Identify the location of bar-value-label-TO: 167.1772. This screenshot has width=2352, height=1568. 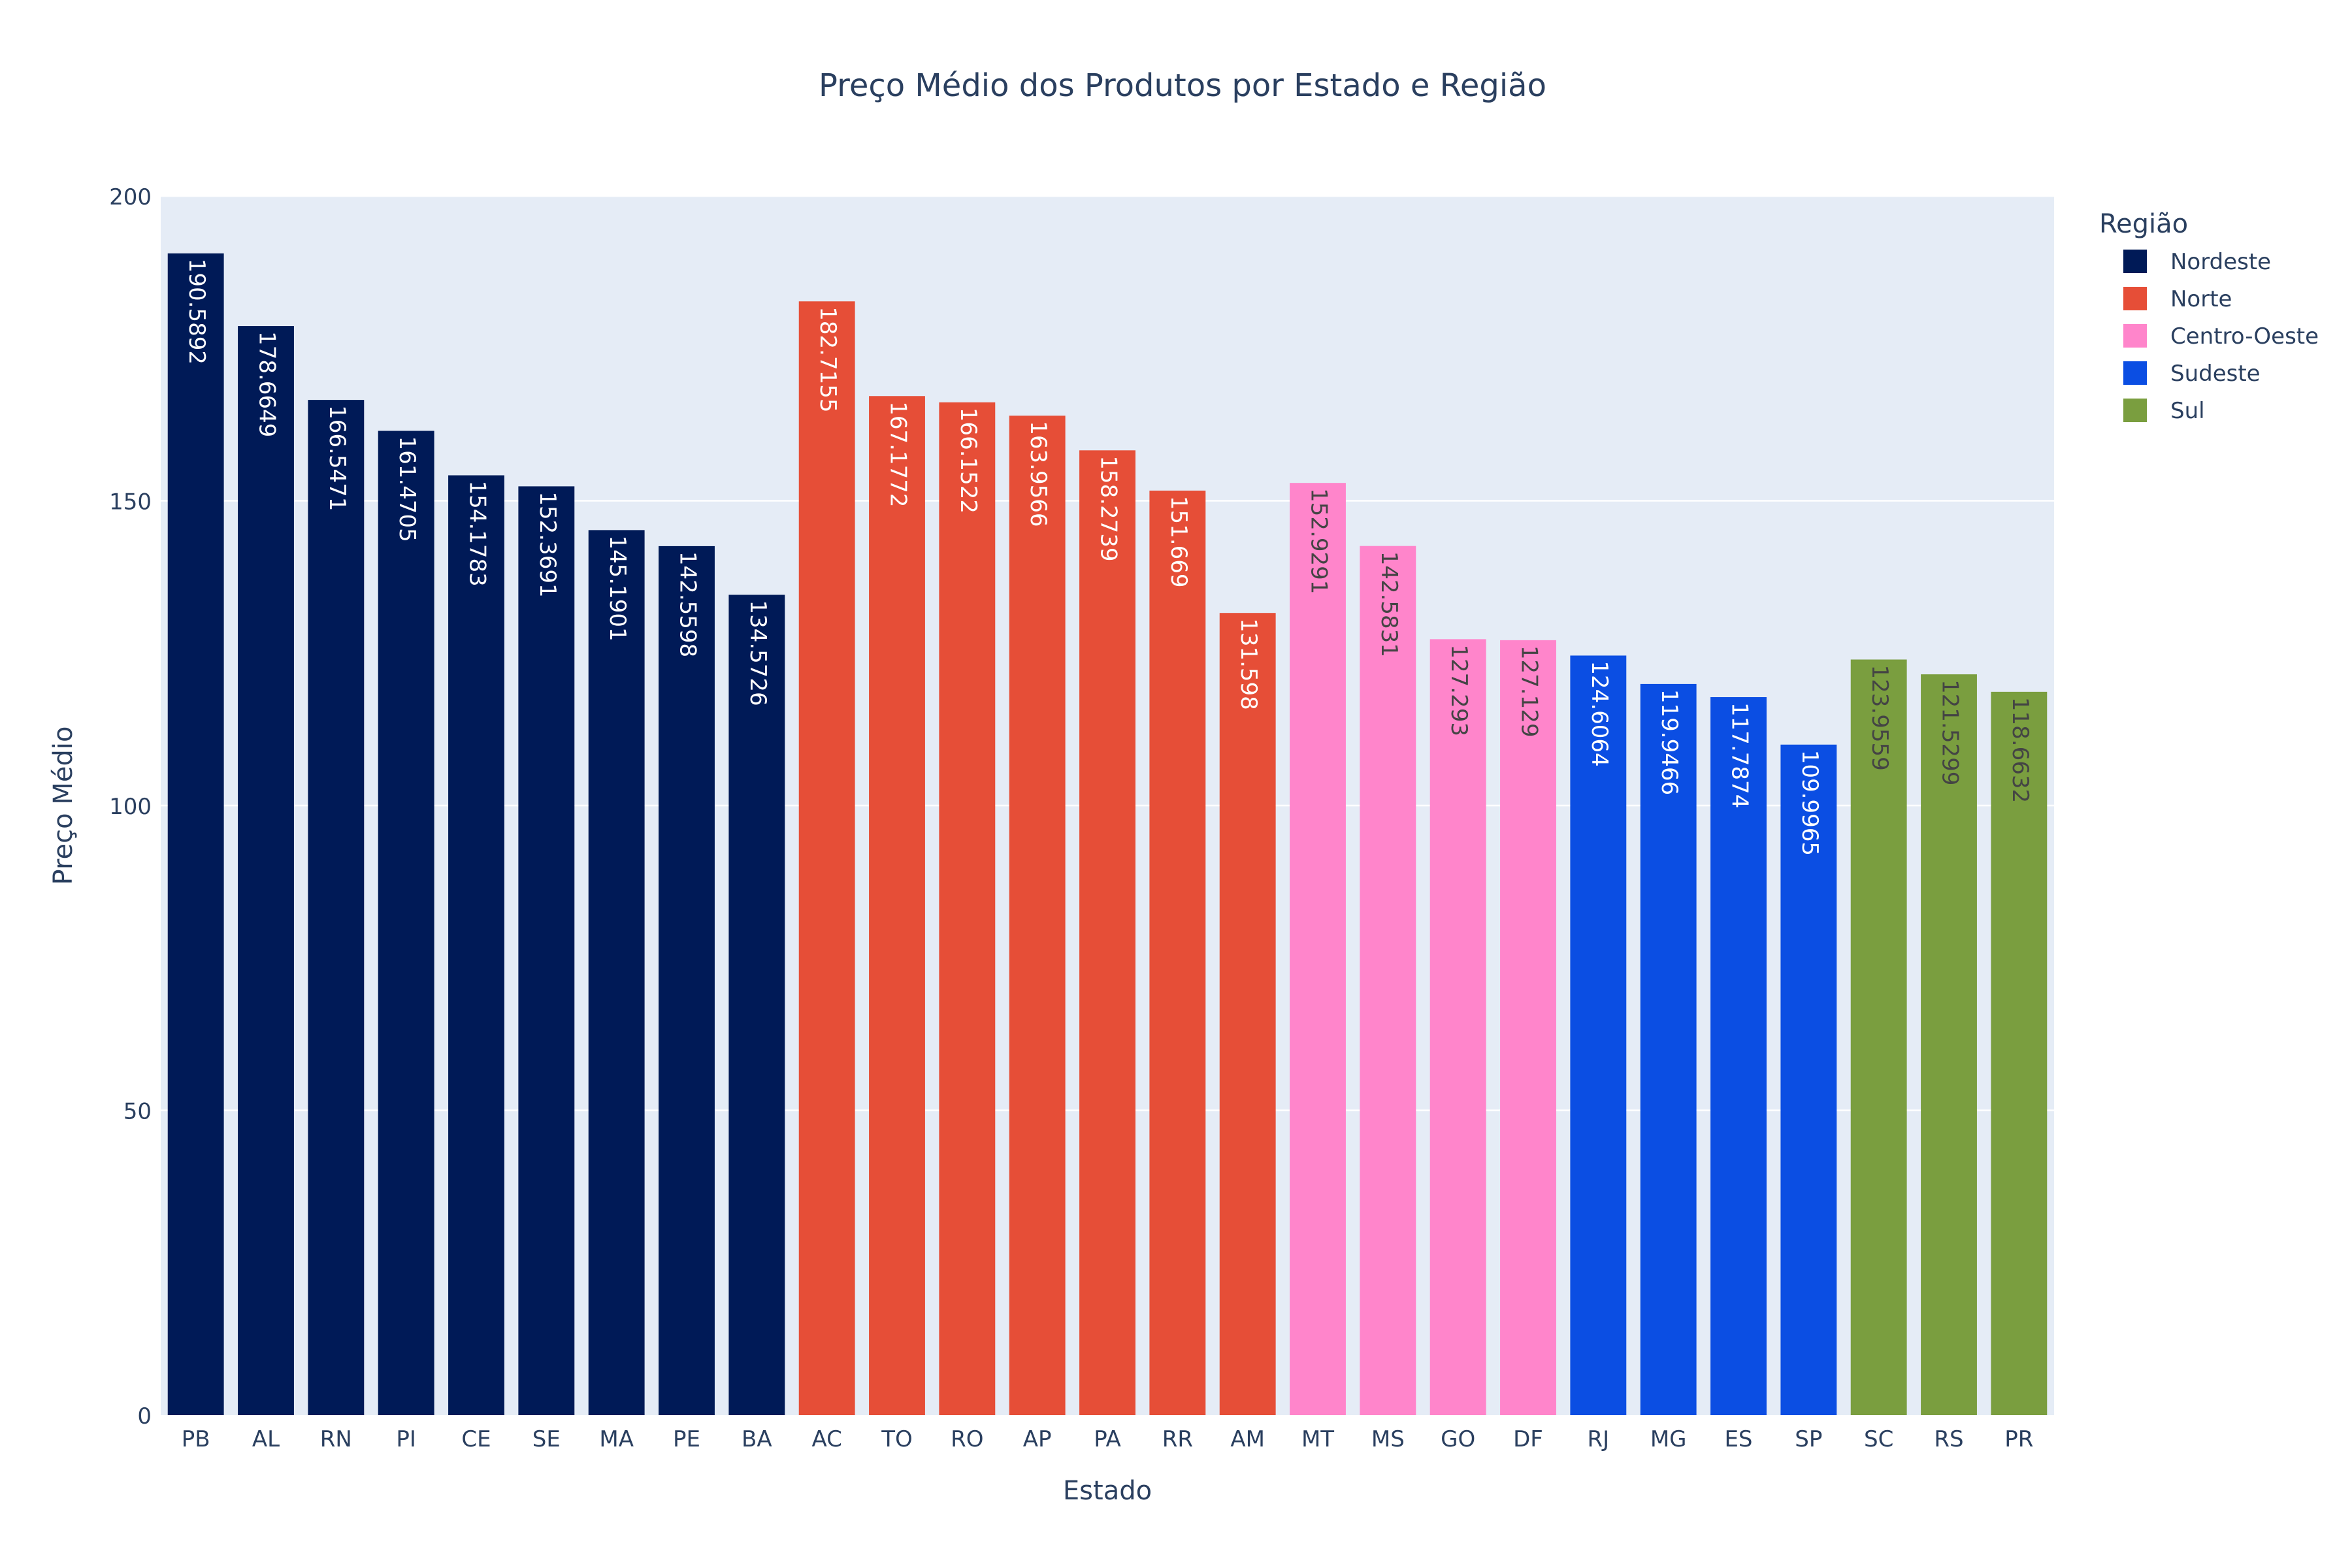
(898, 454).